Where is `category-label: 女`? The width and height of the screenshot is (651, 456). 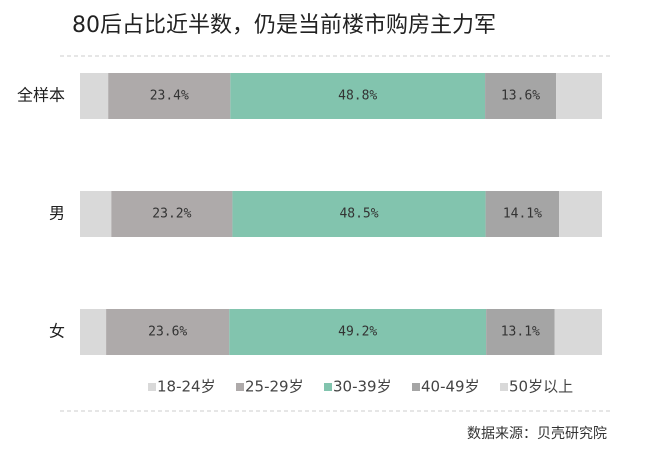
category-label: 女 is located at coordinates (57, 331).